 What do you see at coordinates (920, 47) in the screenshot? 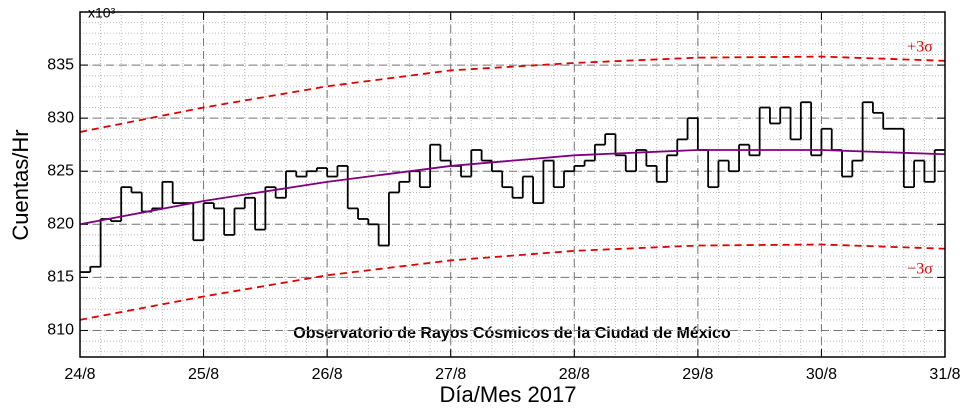
I see `sigma-label: +3σ` at bounding box center [920, 47].